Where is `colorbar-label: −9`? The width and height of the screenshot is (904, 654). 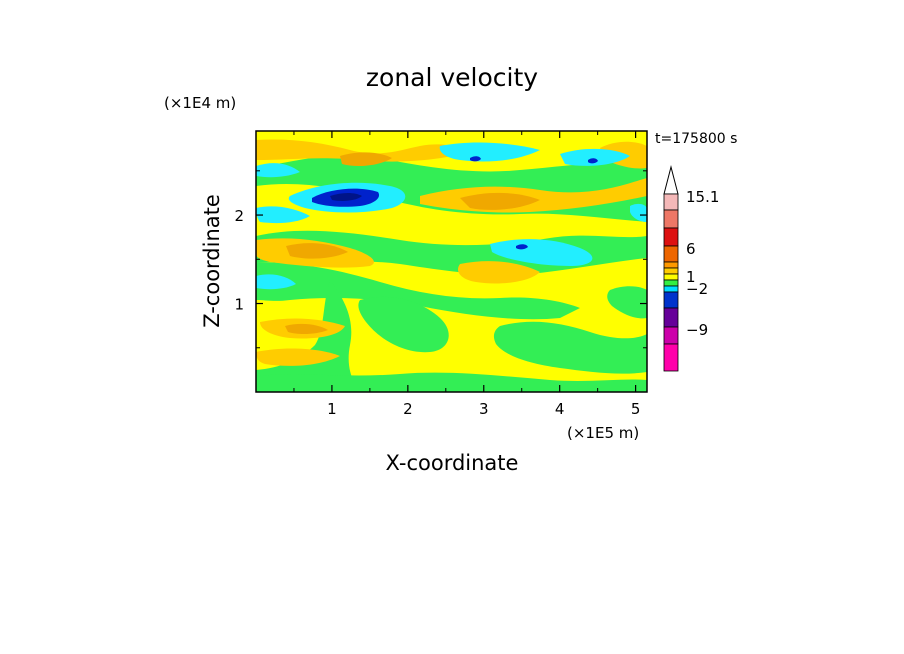
colorbar-label: −9 is located at coordinates (697, 330).